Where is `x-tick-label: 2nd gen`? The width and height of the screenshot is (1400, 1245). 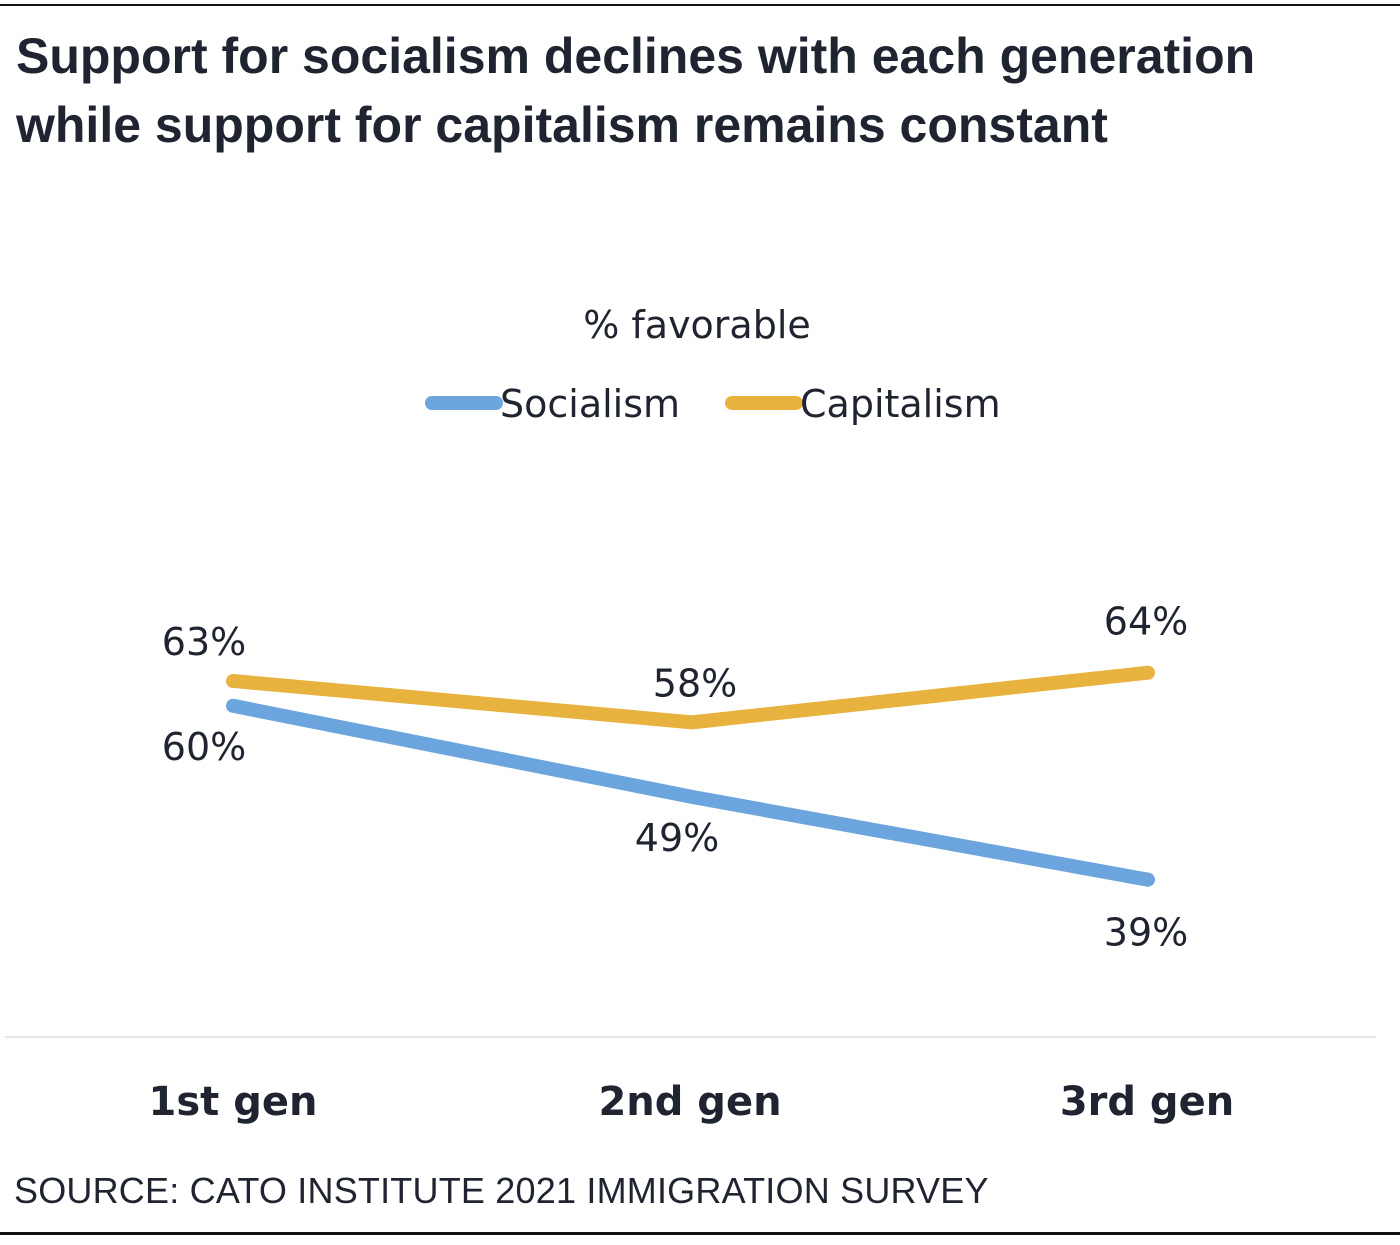 x-tick-label: 2nd gen is located at coordinates (689, 1102).